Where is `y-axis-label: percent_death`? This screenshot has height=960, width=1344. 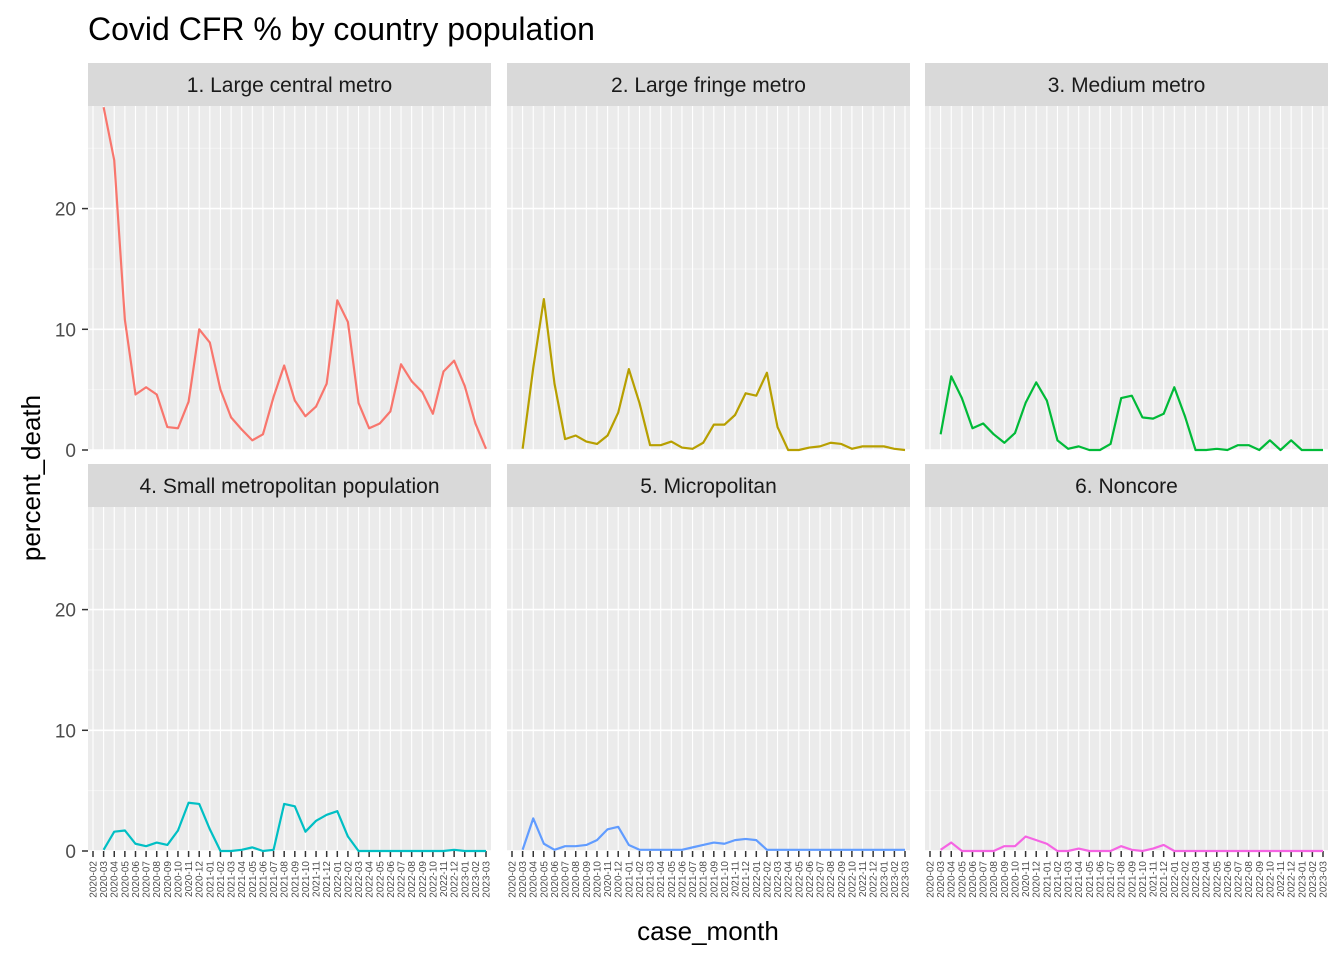 y-axis-label: percent_death is located at coordinates (31, 478).